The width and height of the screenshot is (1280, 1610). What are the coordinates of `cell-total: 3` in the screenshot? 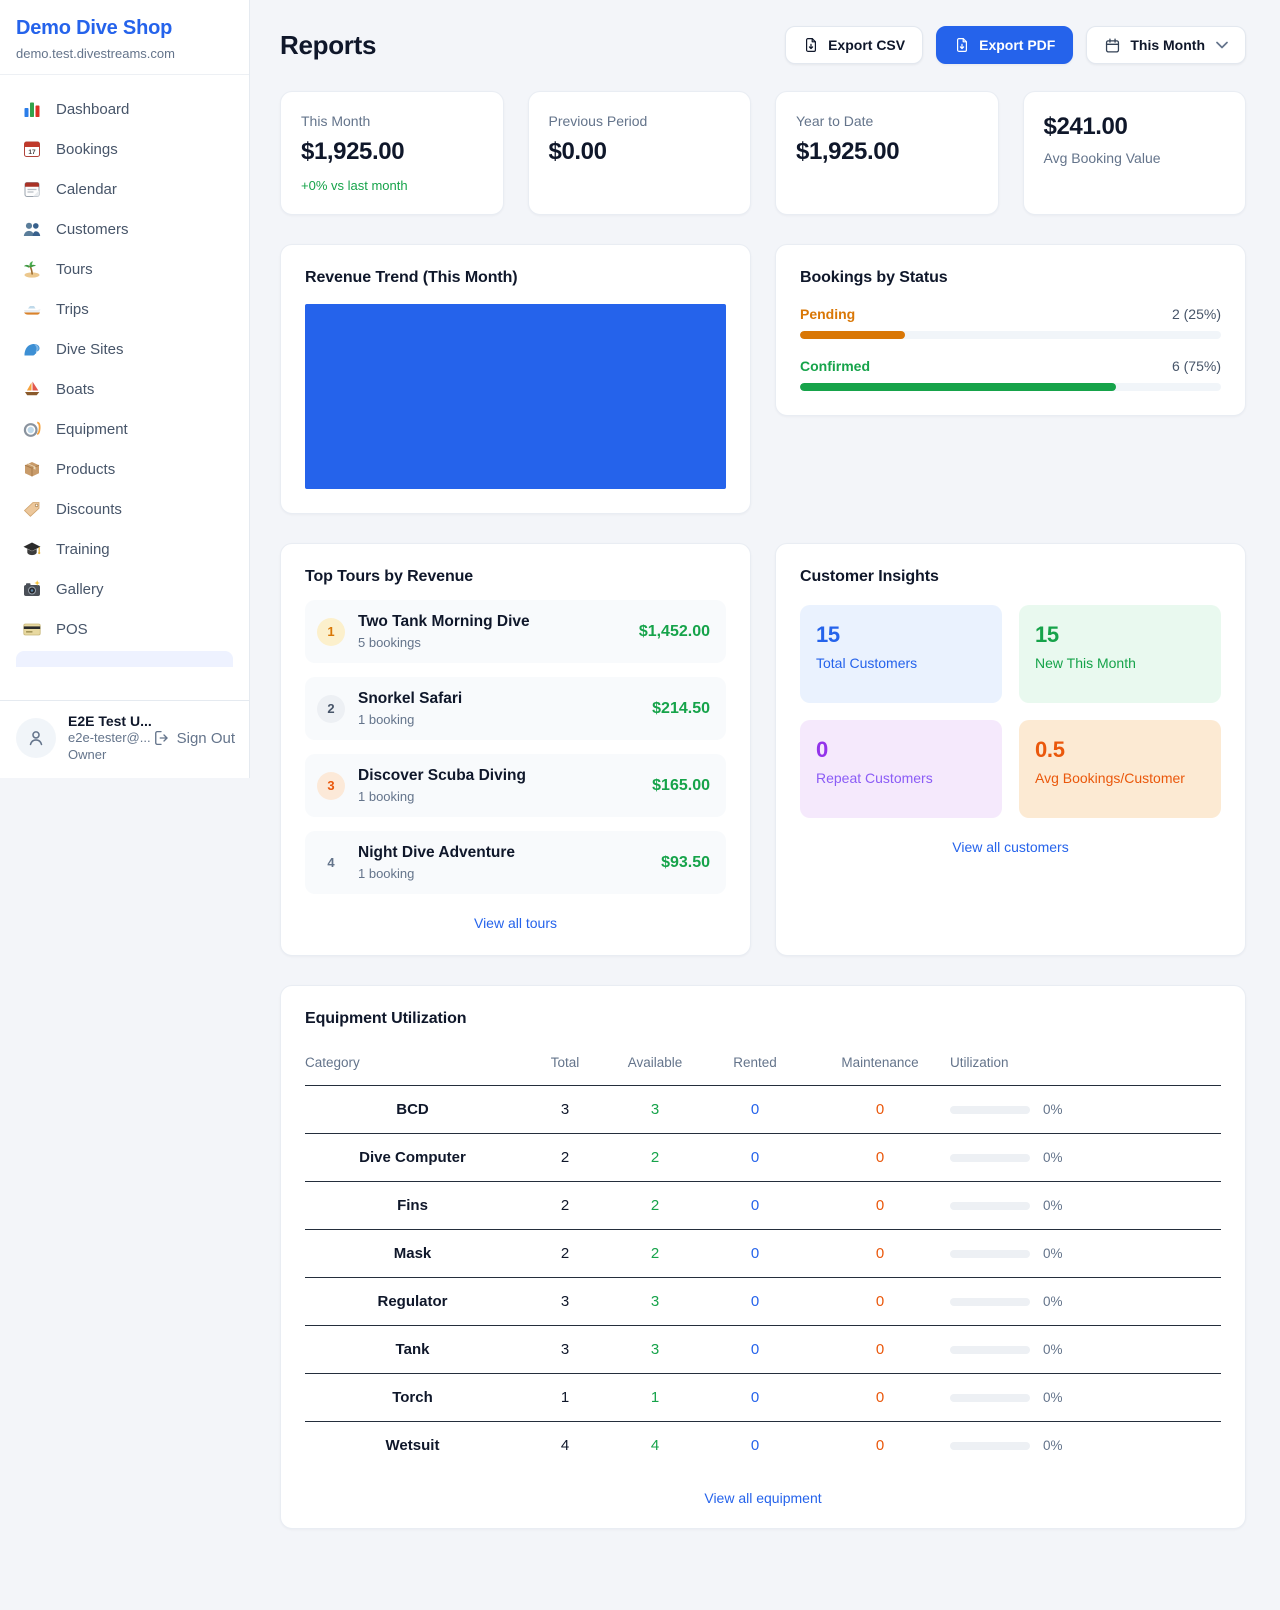 It's located at (565, 1349).